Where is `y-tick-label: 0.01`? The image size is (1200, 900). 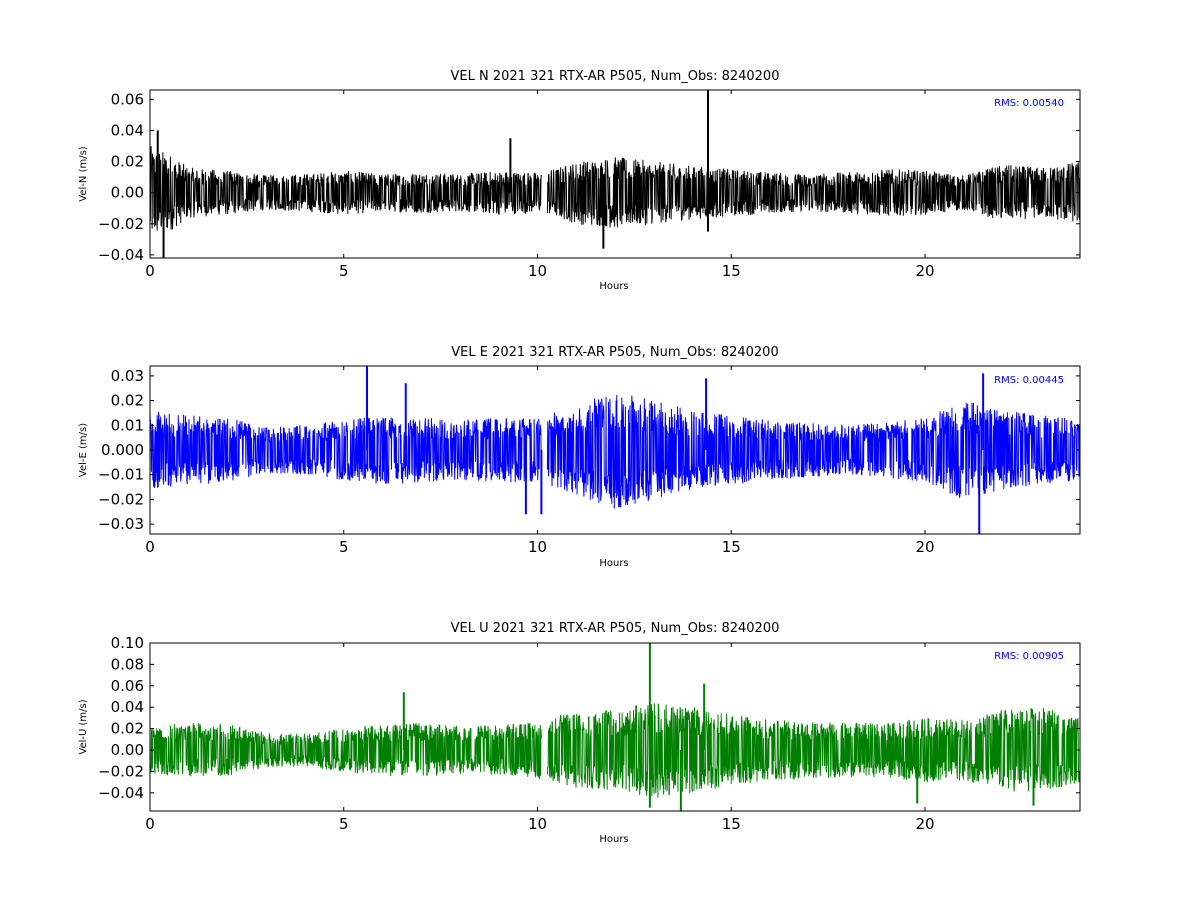 y-tick-label: 0.01 is located at coordinates (127, 425).